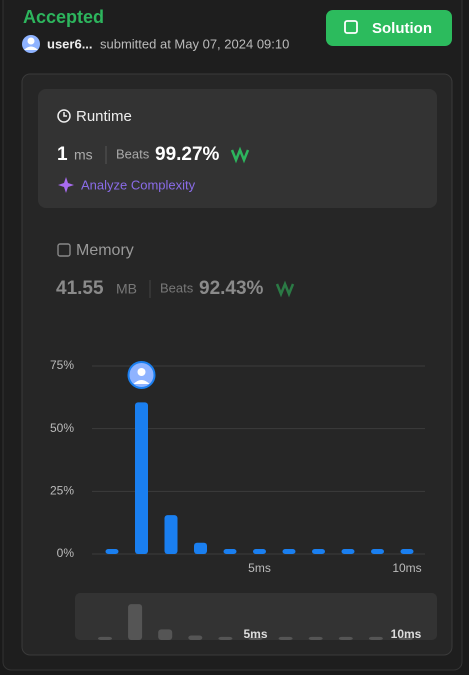 The height and width of the screenshot is (675, 469). What do you see at coordinates (105, 250) in the screenshot?
I see `memory-title: Memory` at bounding box center [105, 250].